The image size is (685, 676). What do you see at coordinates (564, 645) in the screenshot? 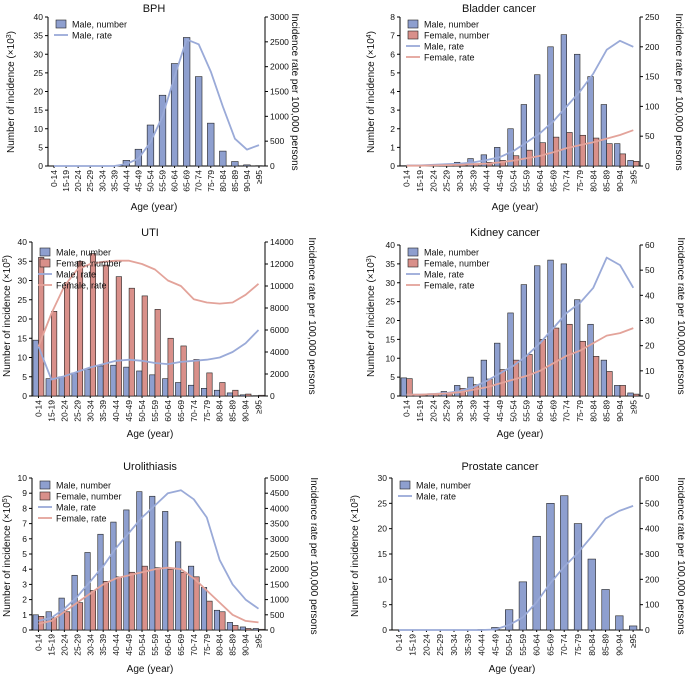
I see `x-tick-label: 70-74` at bounding box center [564, 645].